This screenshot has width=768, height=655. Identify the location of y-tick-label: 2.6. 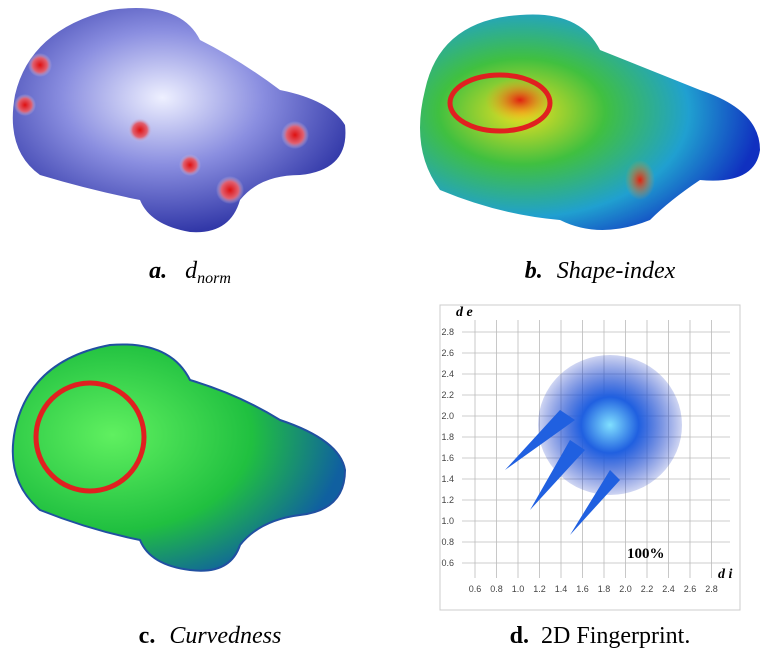
(447, 353).